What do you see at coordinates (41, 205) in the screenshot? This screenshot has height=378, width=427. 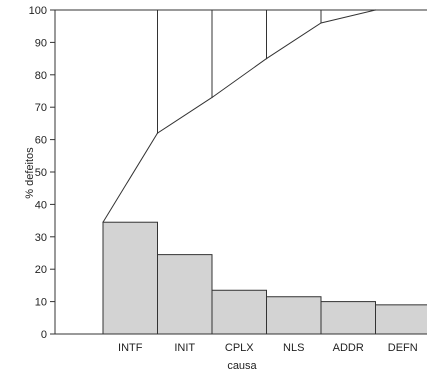 I see `y-tick-label: 40` at bounding box center [41, 205].